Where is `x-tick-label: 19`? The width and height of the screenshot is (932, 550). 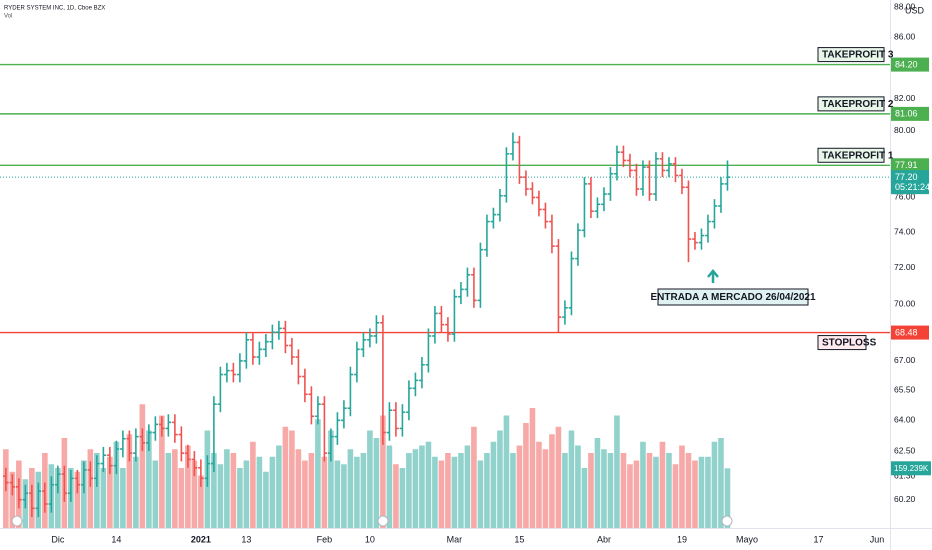
x-tick-label: 19 is located at coordinates (682, 539).